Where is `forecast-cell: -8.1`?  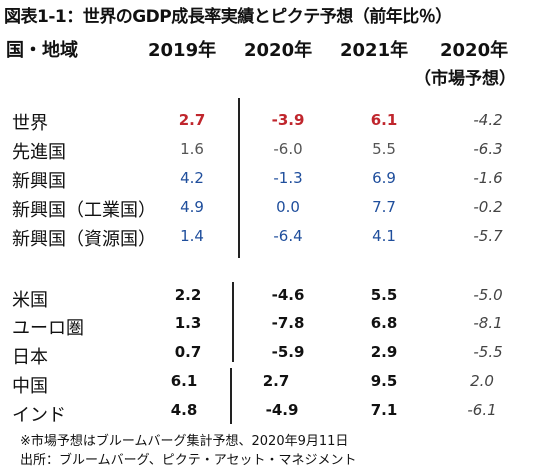 forecast-cell: -8.1 is located at coordinates (488, 323).